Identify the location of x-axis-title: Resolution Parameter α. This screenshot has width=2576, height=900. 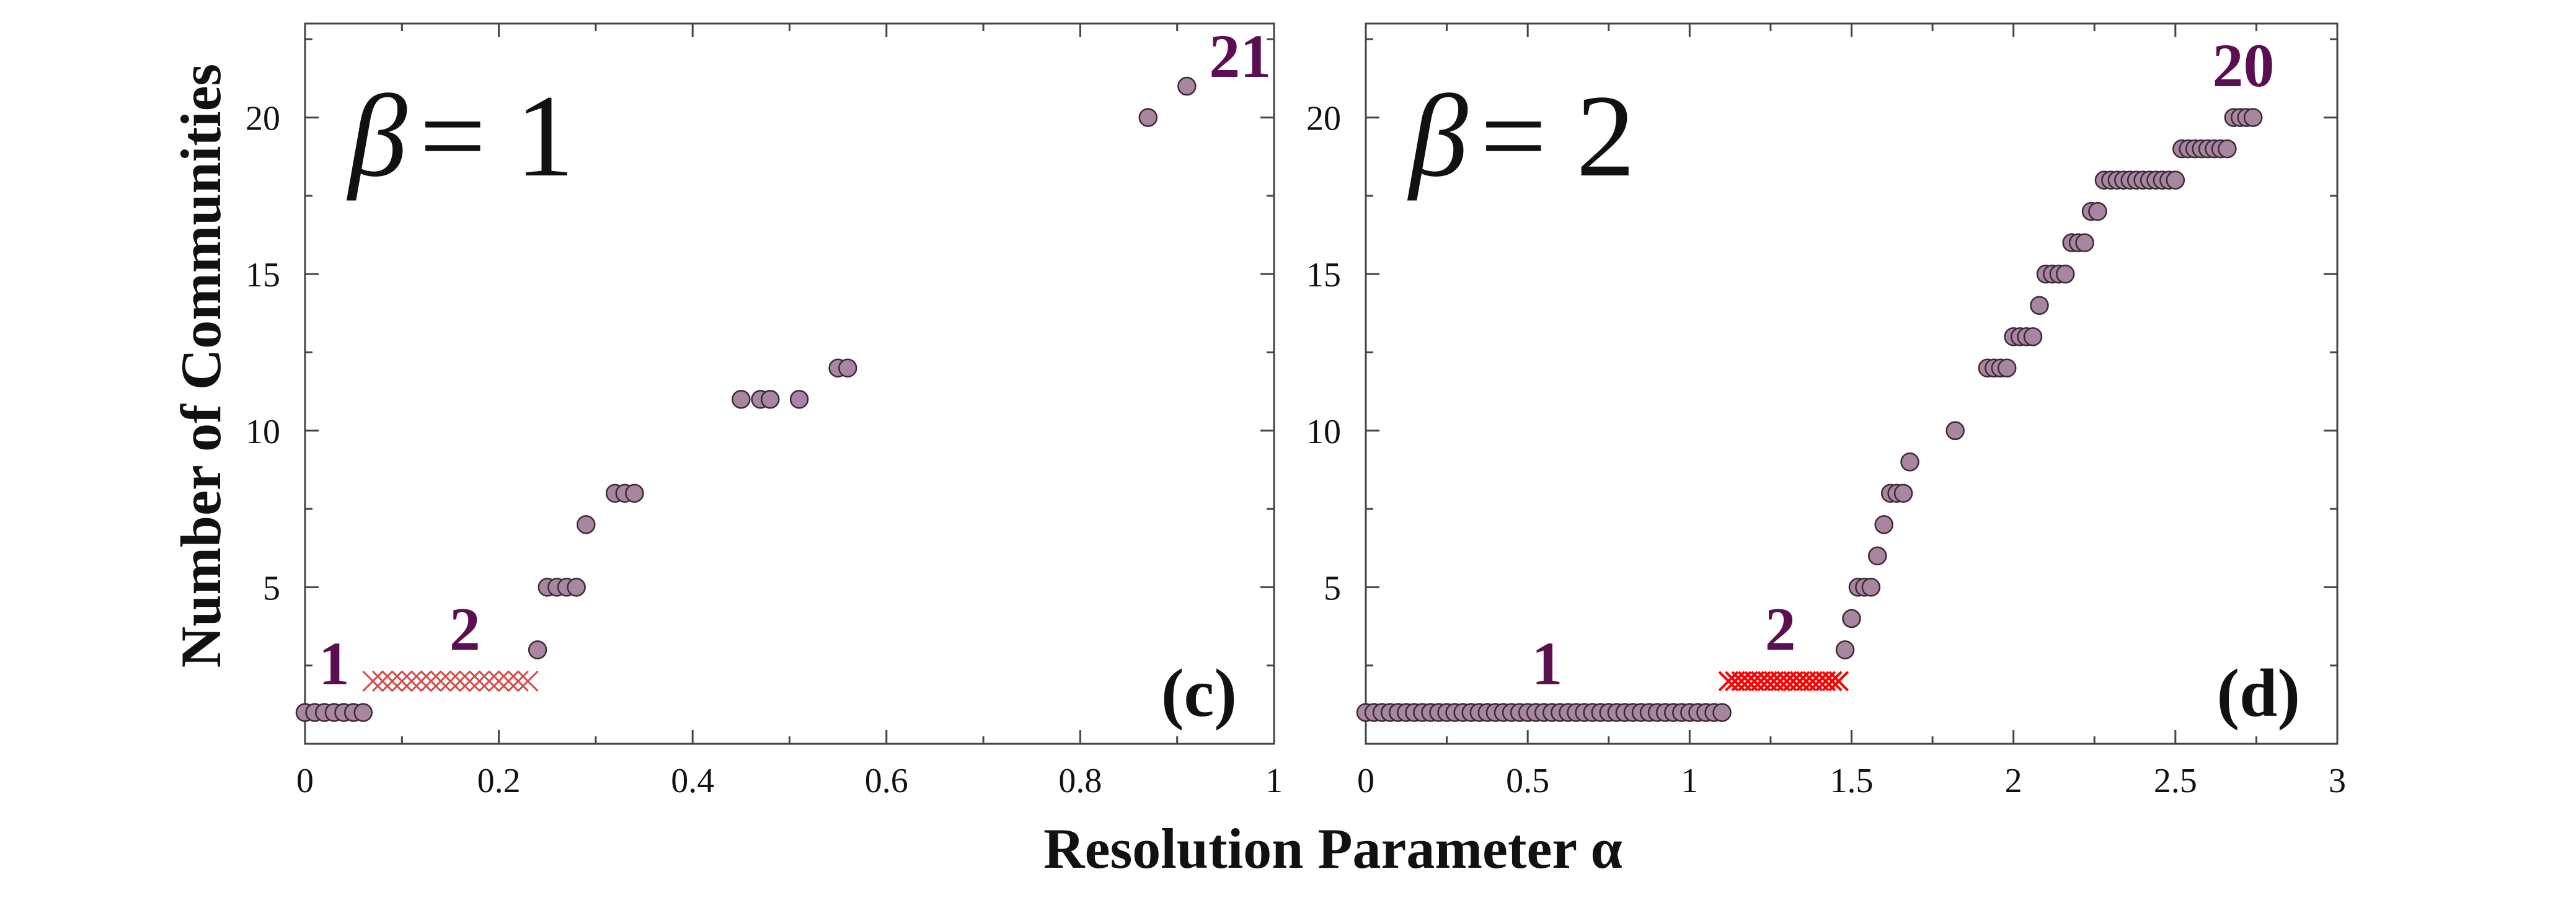
(1332, 848).